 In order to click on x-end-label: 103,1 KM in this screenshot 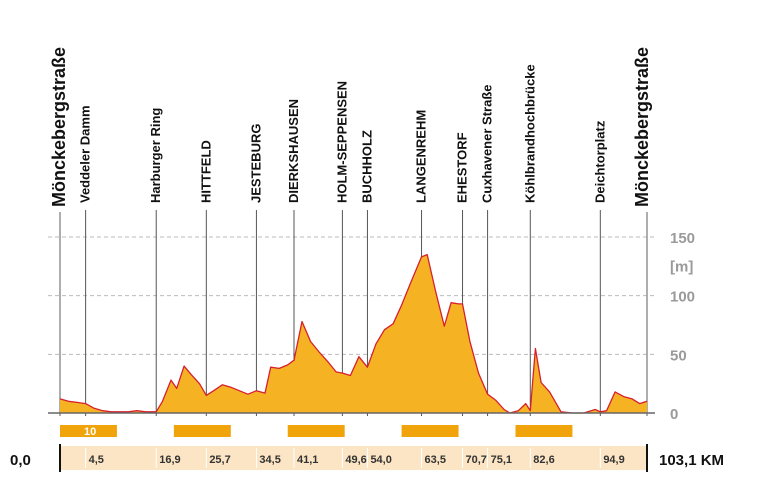, I will do `click(691, 460)`.